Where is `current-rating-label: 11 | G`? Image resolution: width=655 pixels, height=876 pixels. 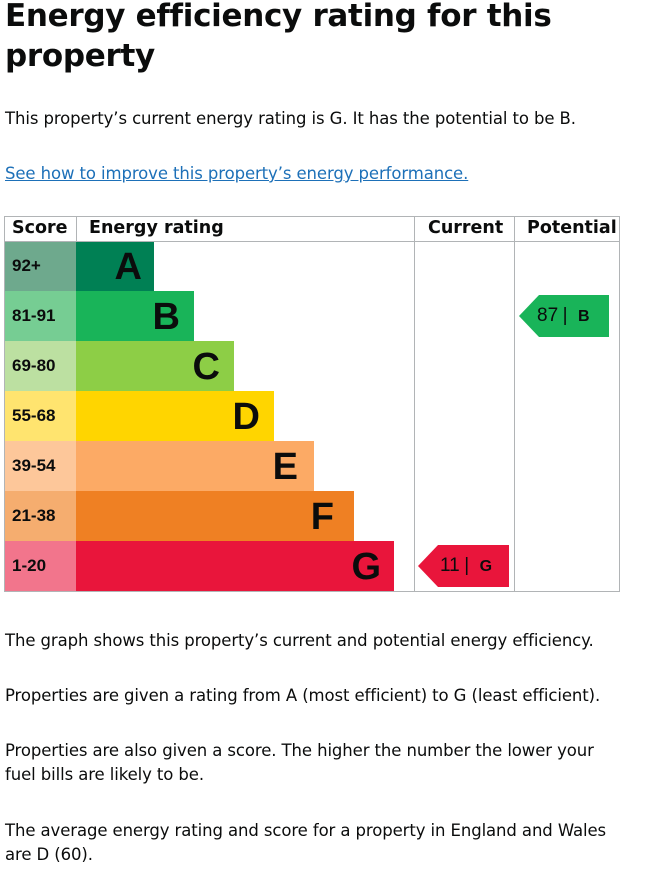
current-rating-label: 11 | G is located at coordinates (466, 566).